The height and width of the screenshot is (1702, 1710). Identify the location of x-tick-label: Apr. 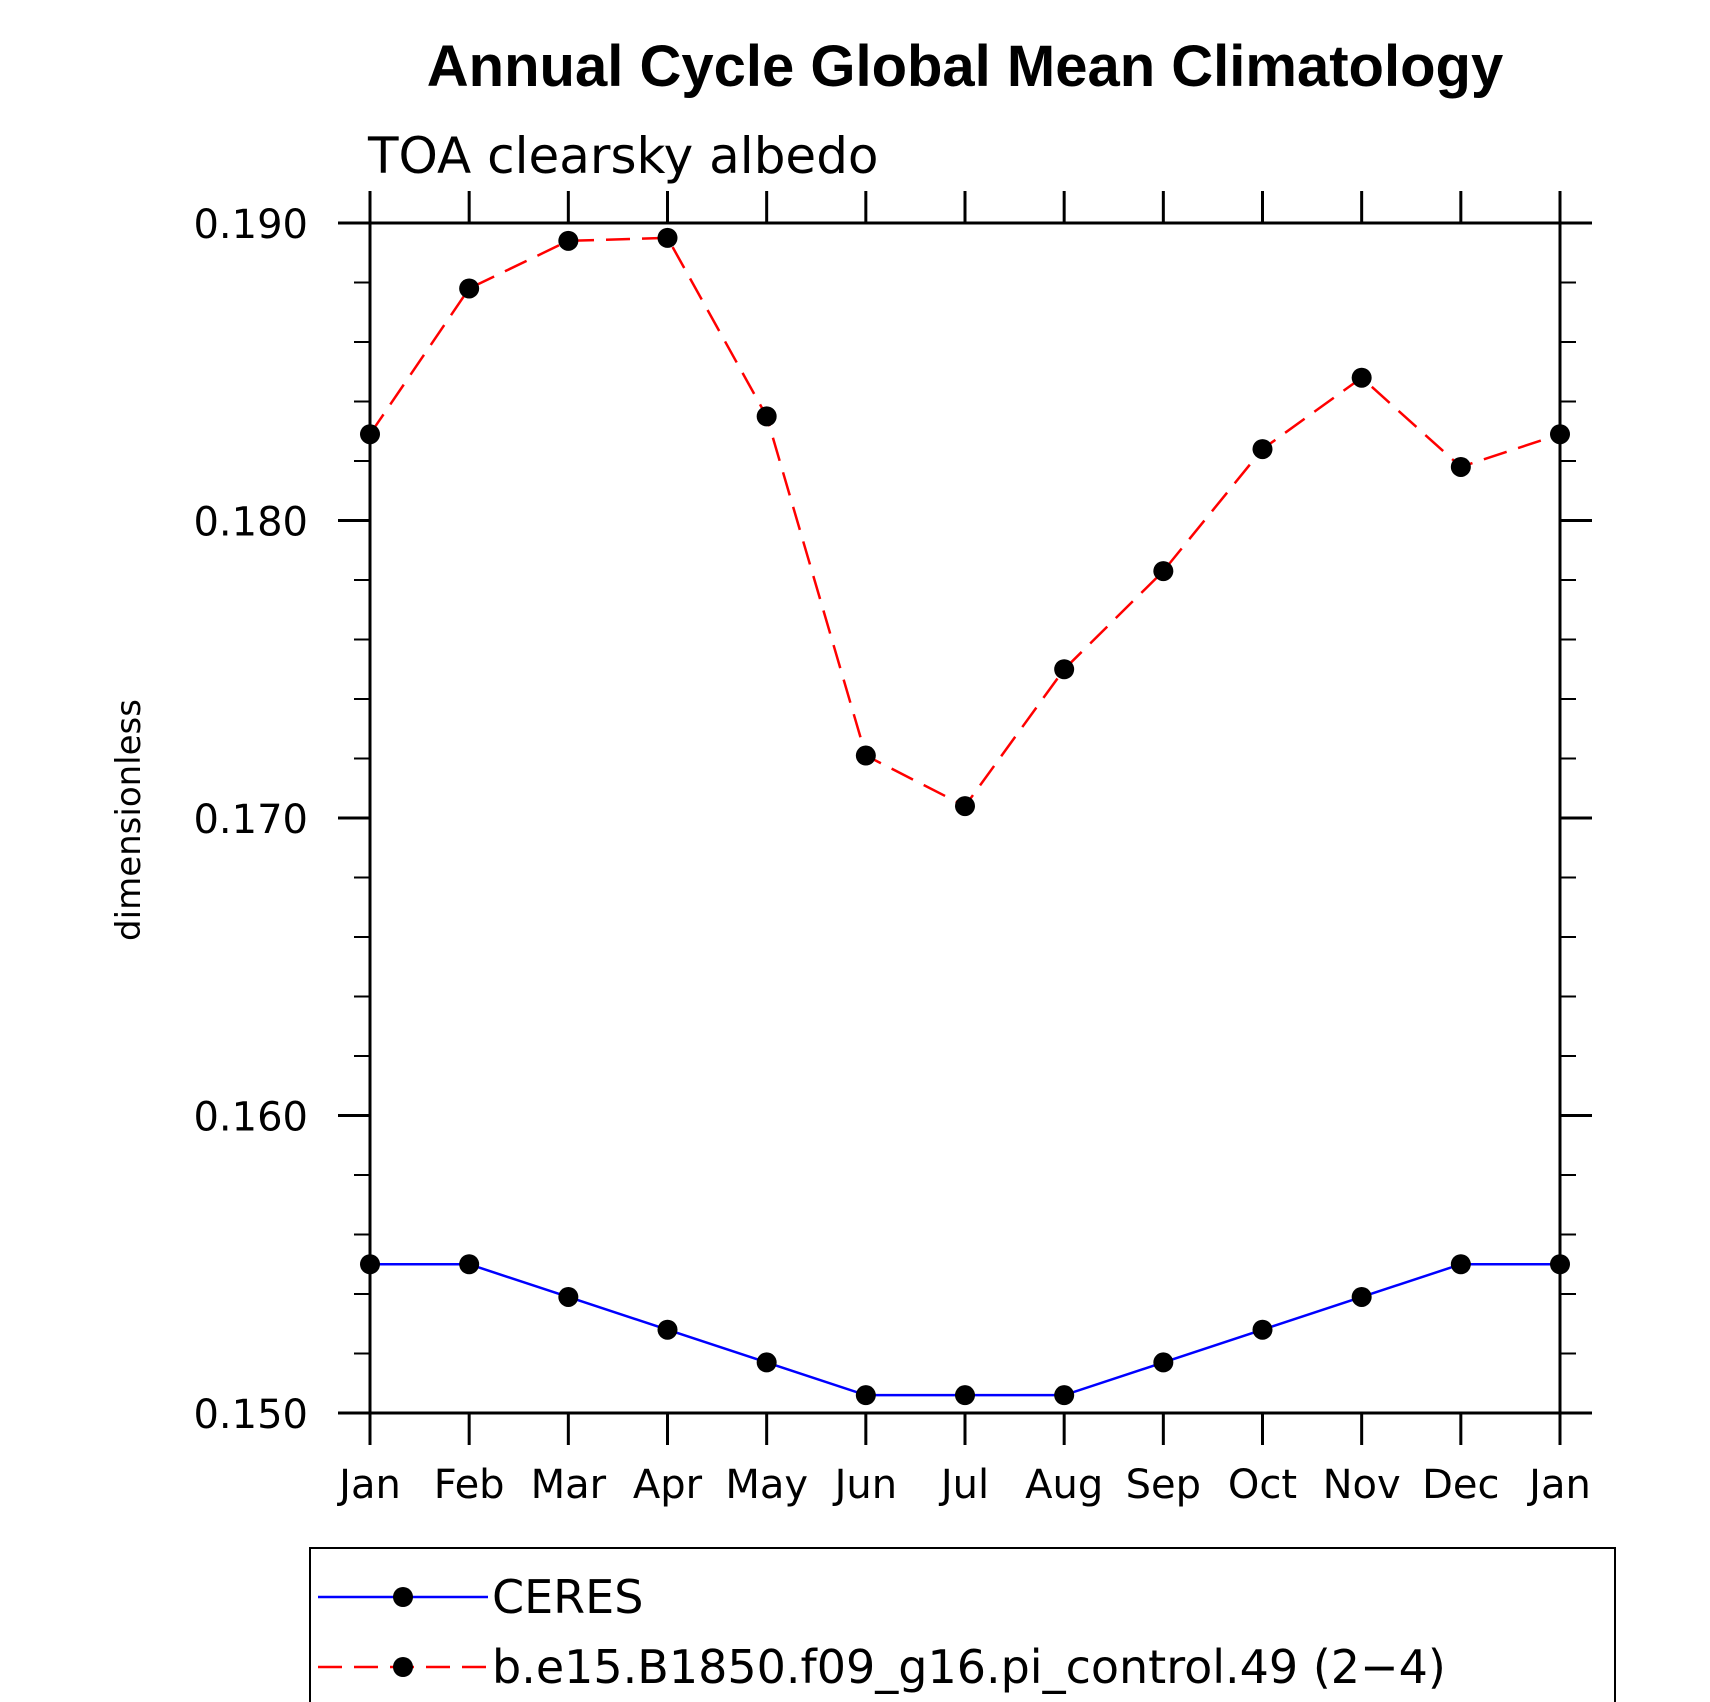
(668, 1485).